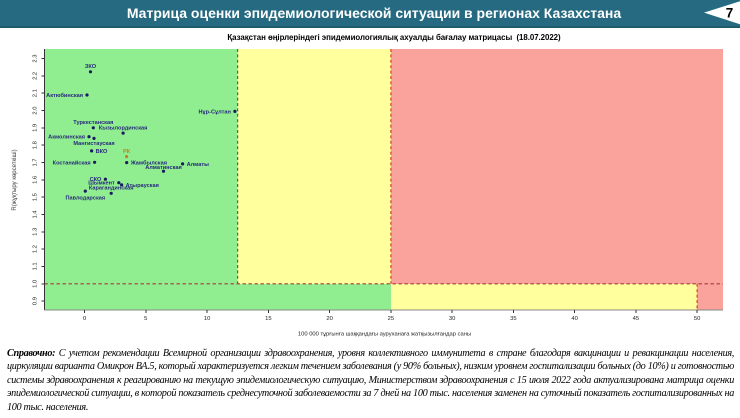  Describe the element at coordinates (513, 319) in the screenshot. I see `svg-text: 35` at that location.